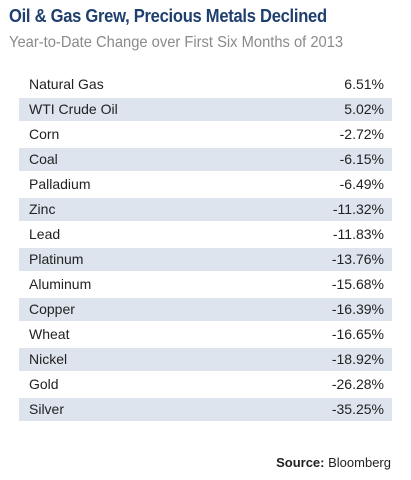  I want to click on source-label: Source:, so click(300, 462).